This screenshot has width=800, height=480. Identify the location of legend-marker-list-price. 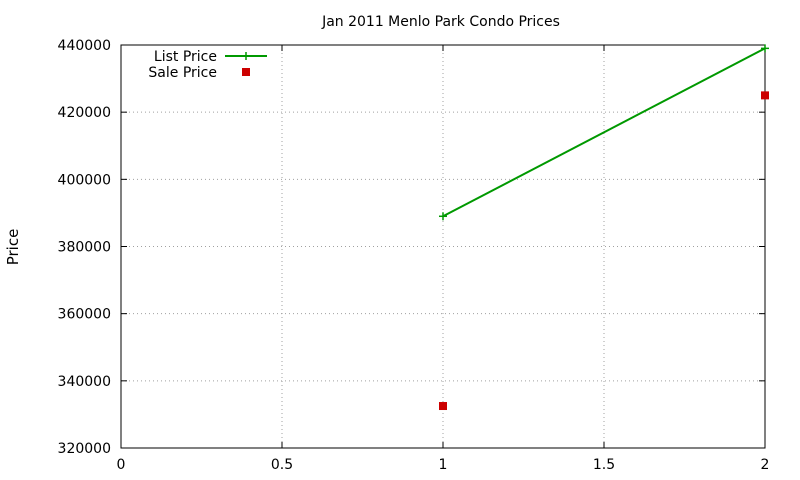
(246, 56).